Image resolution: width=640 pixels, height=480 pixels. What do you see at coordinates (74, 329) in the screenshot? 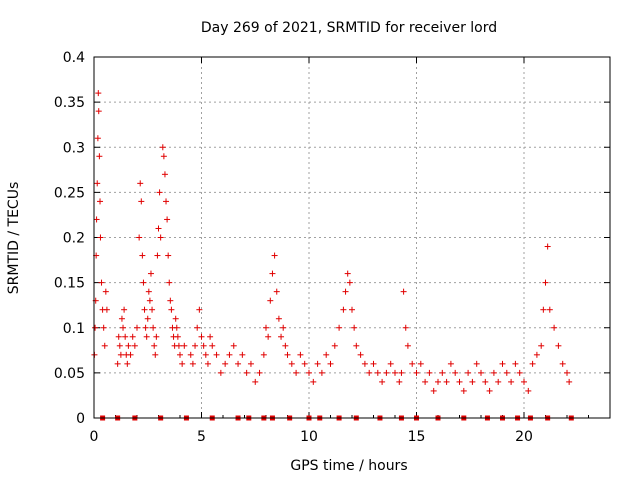
I see `y-tick-label: 0.1` at bounding box center [74, 329].